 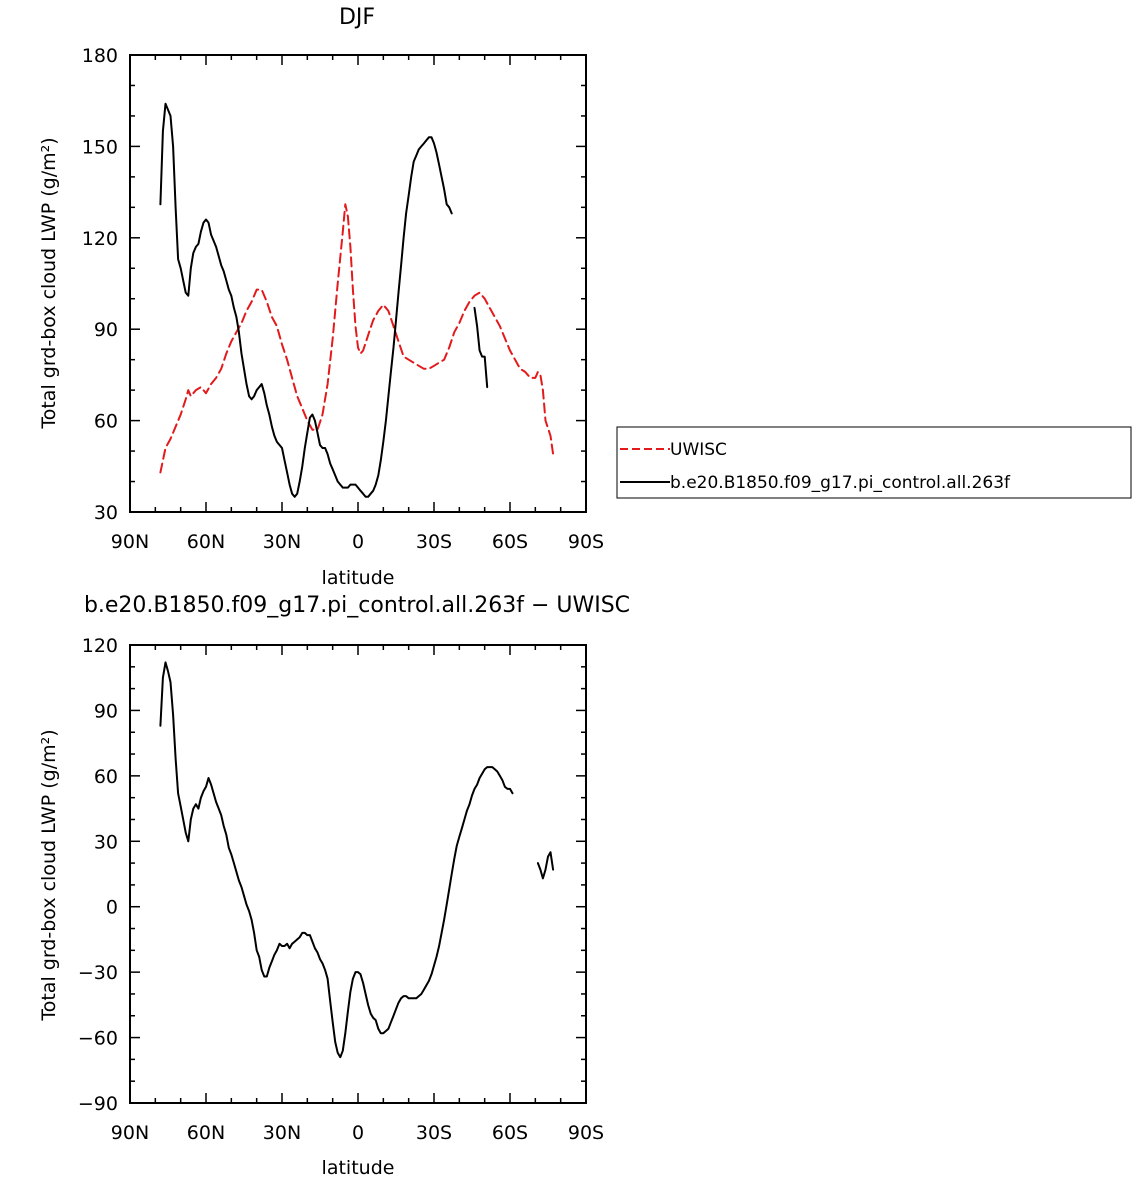 I want to click on bottom-y-tick-label: 120, so click(x=100, y=646).